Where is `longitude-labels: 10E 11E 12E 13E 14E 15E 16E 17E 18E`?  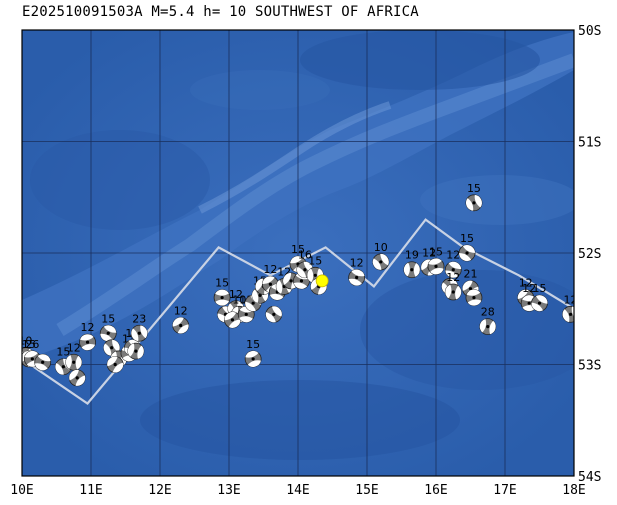 longitude-labels: 10E 11E 12E 13E 14E 15E 16E 17E 18E is located at coordinates (297, 490).